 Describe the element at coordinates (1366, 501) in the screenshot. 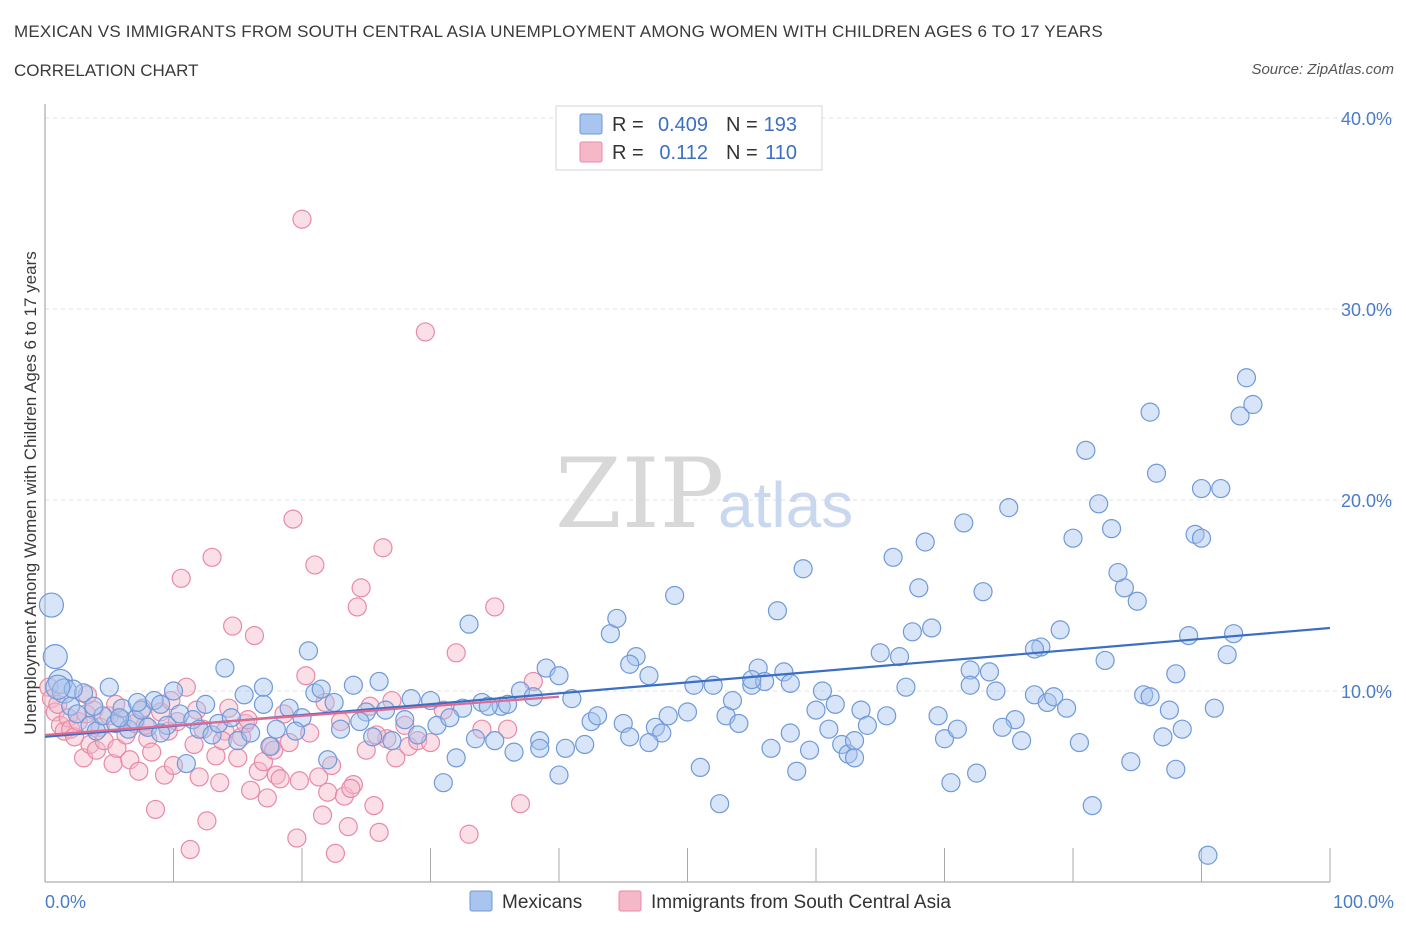

I see `y-tick-label: 20.0%` at that location.